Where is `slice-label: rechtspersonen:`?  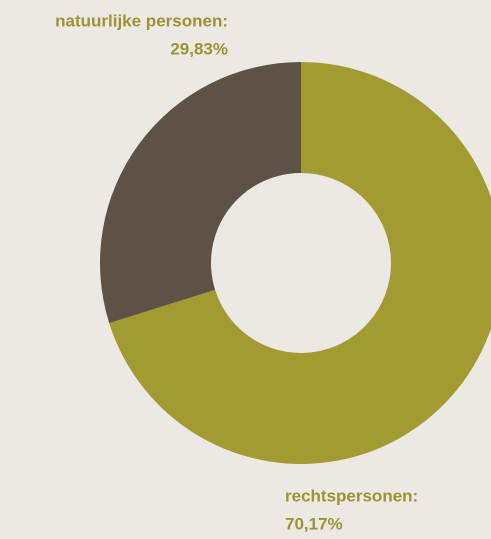 slice-label: rechtspersonen: is located at coordinates (351, 495).